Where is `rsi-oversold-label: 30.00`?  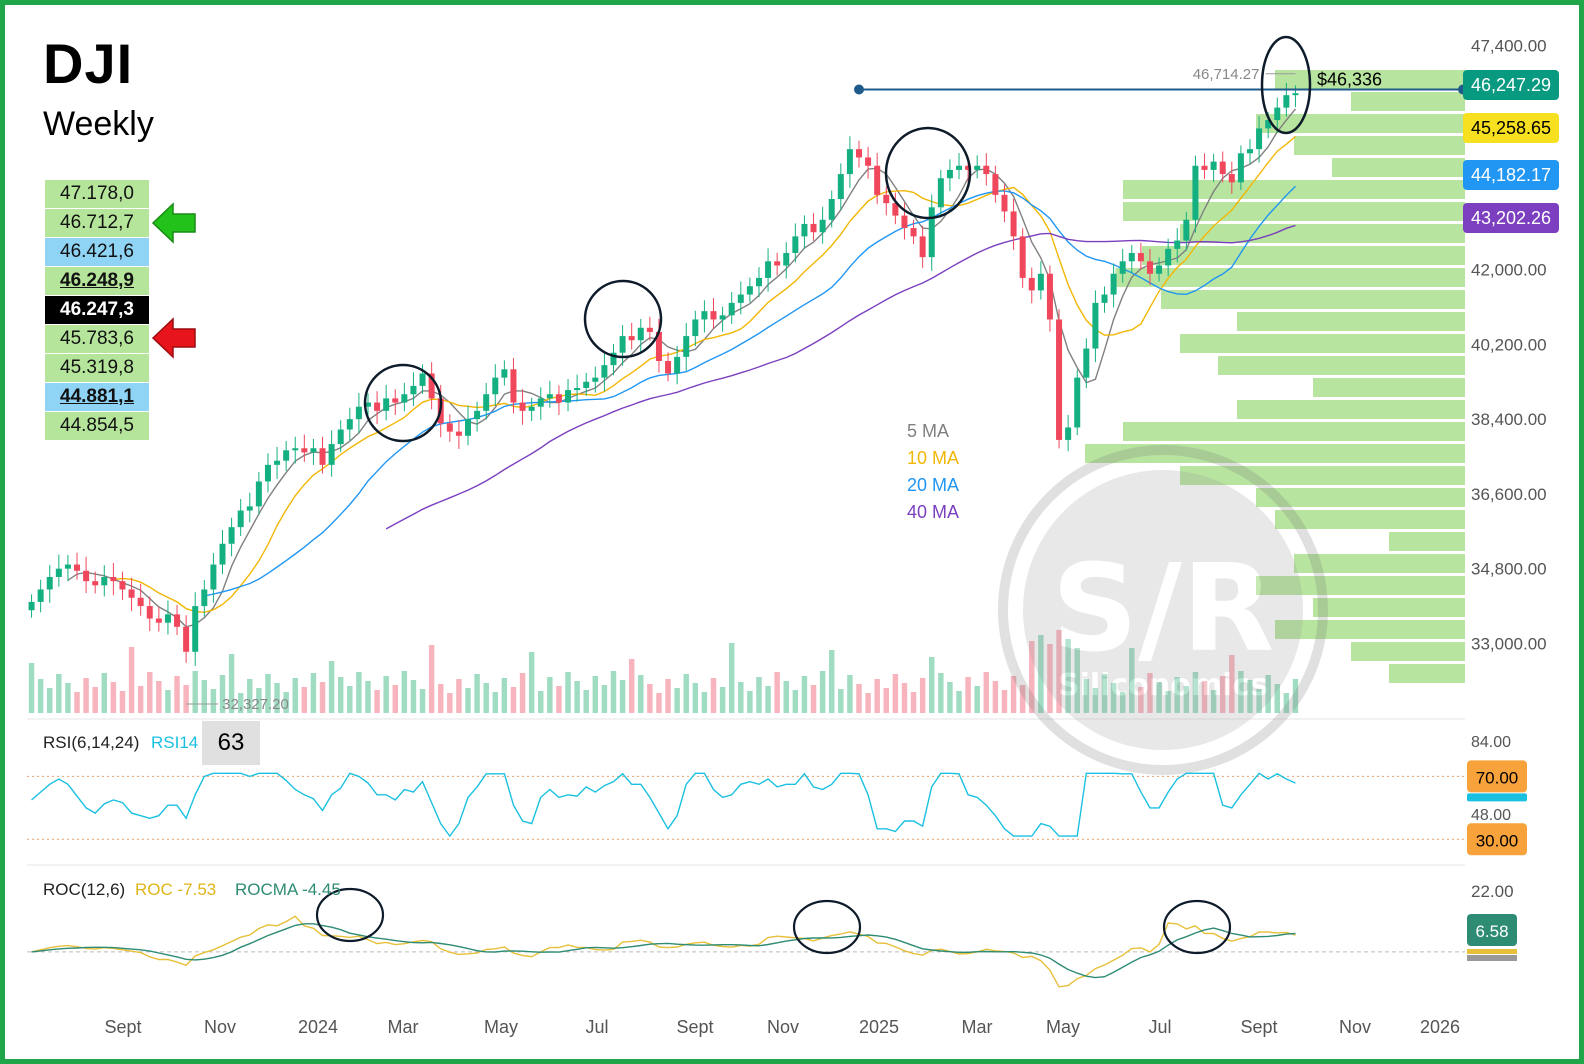 rsi-oversold-label: 30.00 is located at coordinates (1497, 840).